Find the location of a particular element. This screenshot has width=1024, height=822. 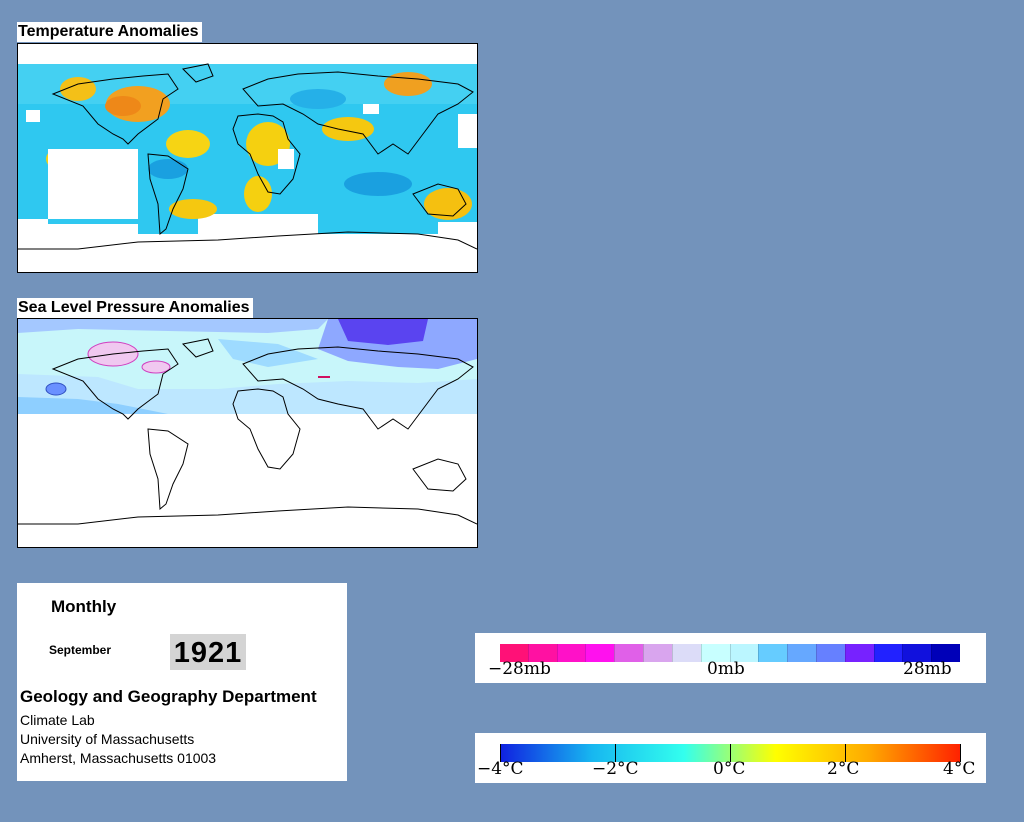

temp-legend-label-zero: 0°C is located at coordinates (729, 769).